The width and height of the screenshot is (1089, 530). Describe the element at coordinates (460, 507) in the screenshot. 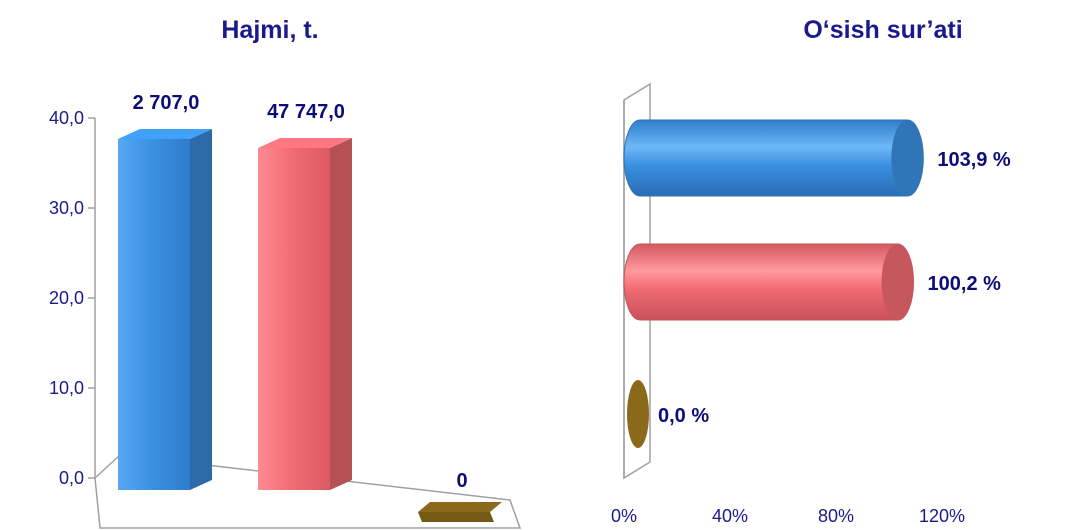

I see `volume-bar-flat` at that location.